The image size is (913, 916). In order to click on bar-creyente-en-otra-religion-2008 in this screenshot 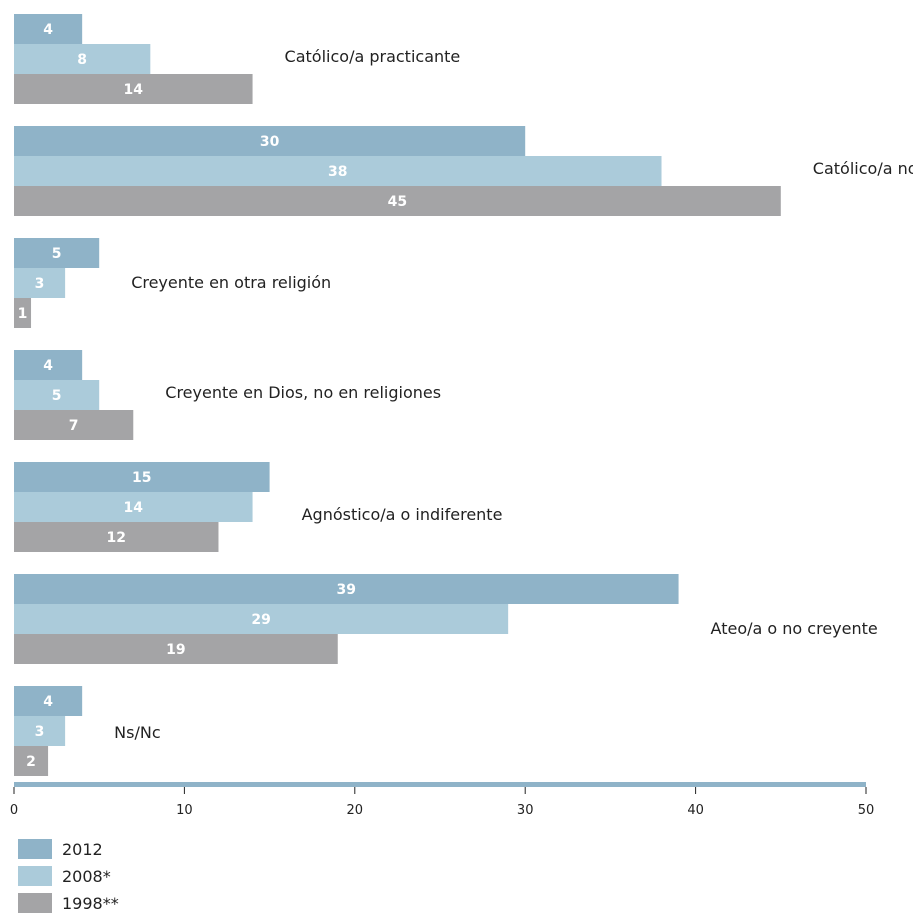, I will do `click(40, 283)`.